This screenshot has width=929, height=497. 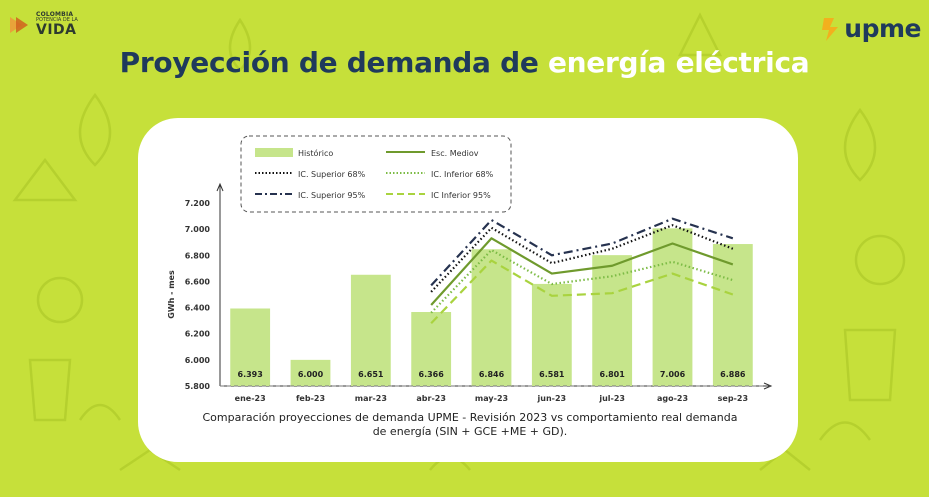 I want to click on legend-label-inf68: IC. Inferior 68%, so click(x=462, y=174).